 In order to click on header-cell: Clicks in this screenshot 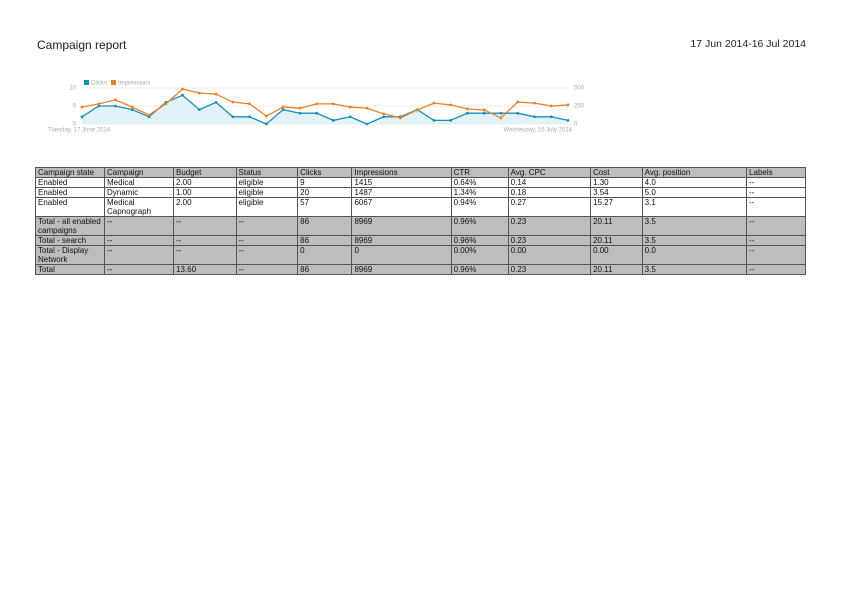, I will do `click(325, 172)`.